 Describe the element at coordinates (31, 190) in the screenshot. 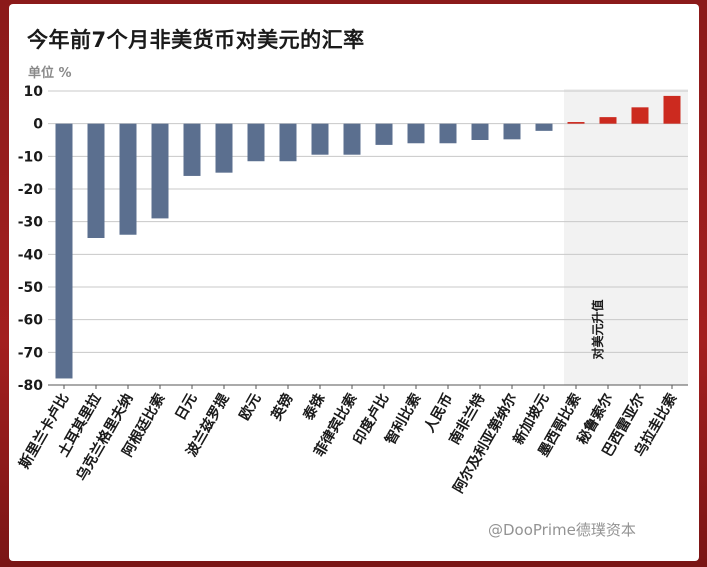

I see `y-tick-label: -20` at that location.